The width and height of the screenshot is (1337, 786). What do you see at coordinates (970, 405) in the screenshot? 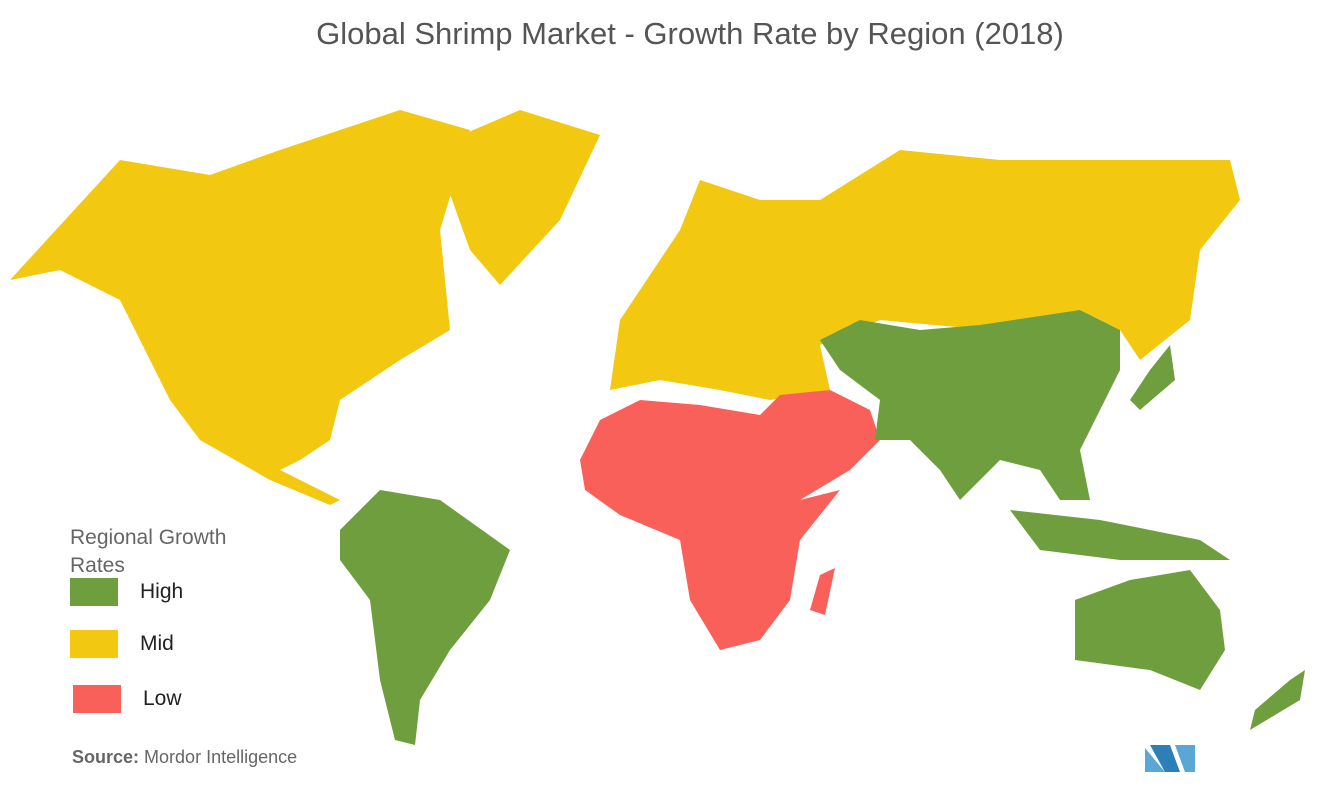
I see `asia` at bounding box center [970, 405].